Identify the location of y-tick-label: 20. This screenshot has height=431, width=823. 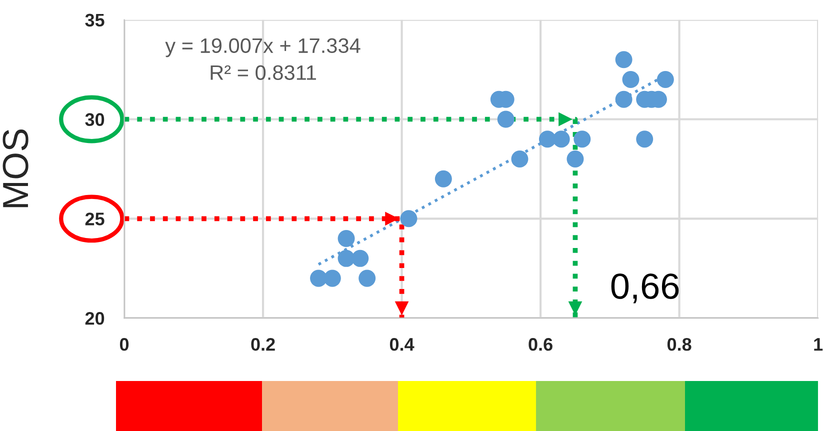
(94, 318).